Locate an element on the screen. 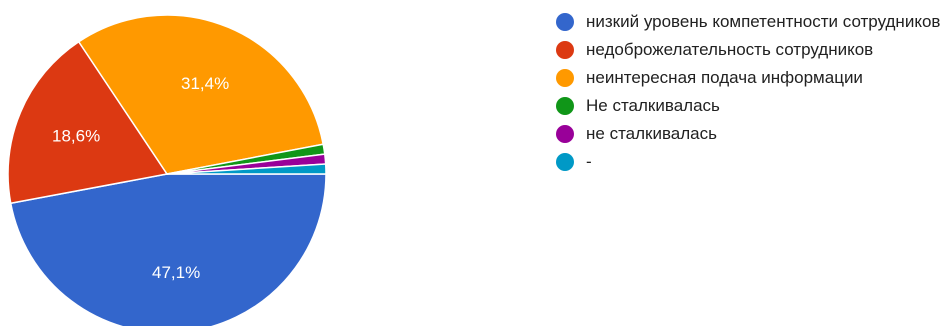 The image size is (947, 326). legend-label: не сталкивалась is located at coordinates (651, 133).